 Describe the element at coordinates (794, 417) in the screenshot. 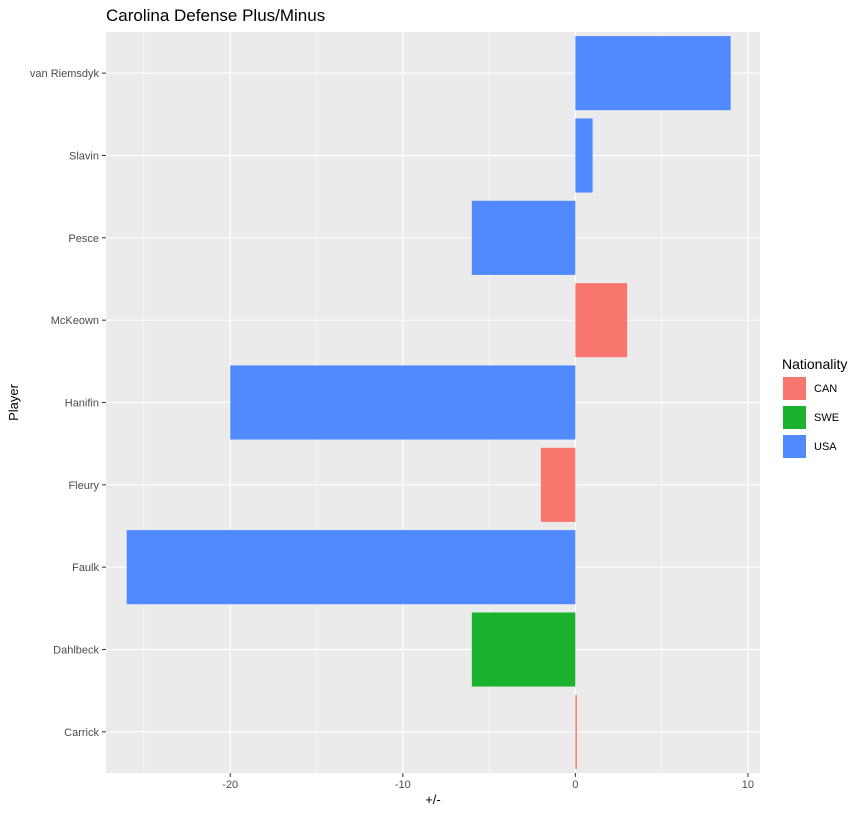

I see `legend-key-swe` at that location.